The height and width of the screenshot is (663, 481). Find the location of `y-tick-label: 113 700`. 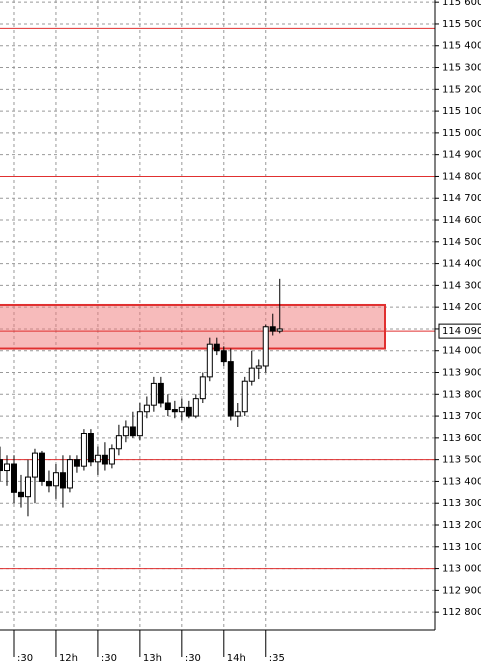

y-tick-label: 113 700 is located at coordinates (461, 416).